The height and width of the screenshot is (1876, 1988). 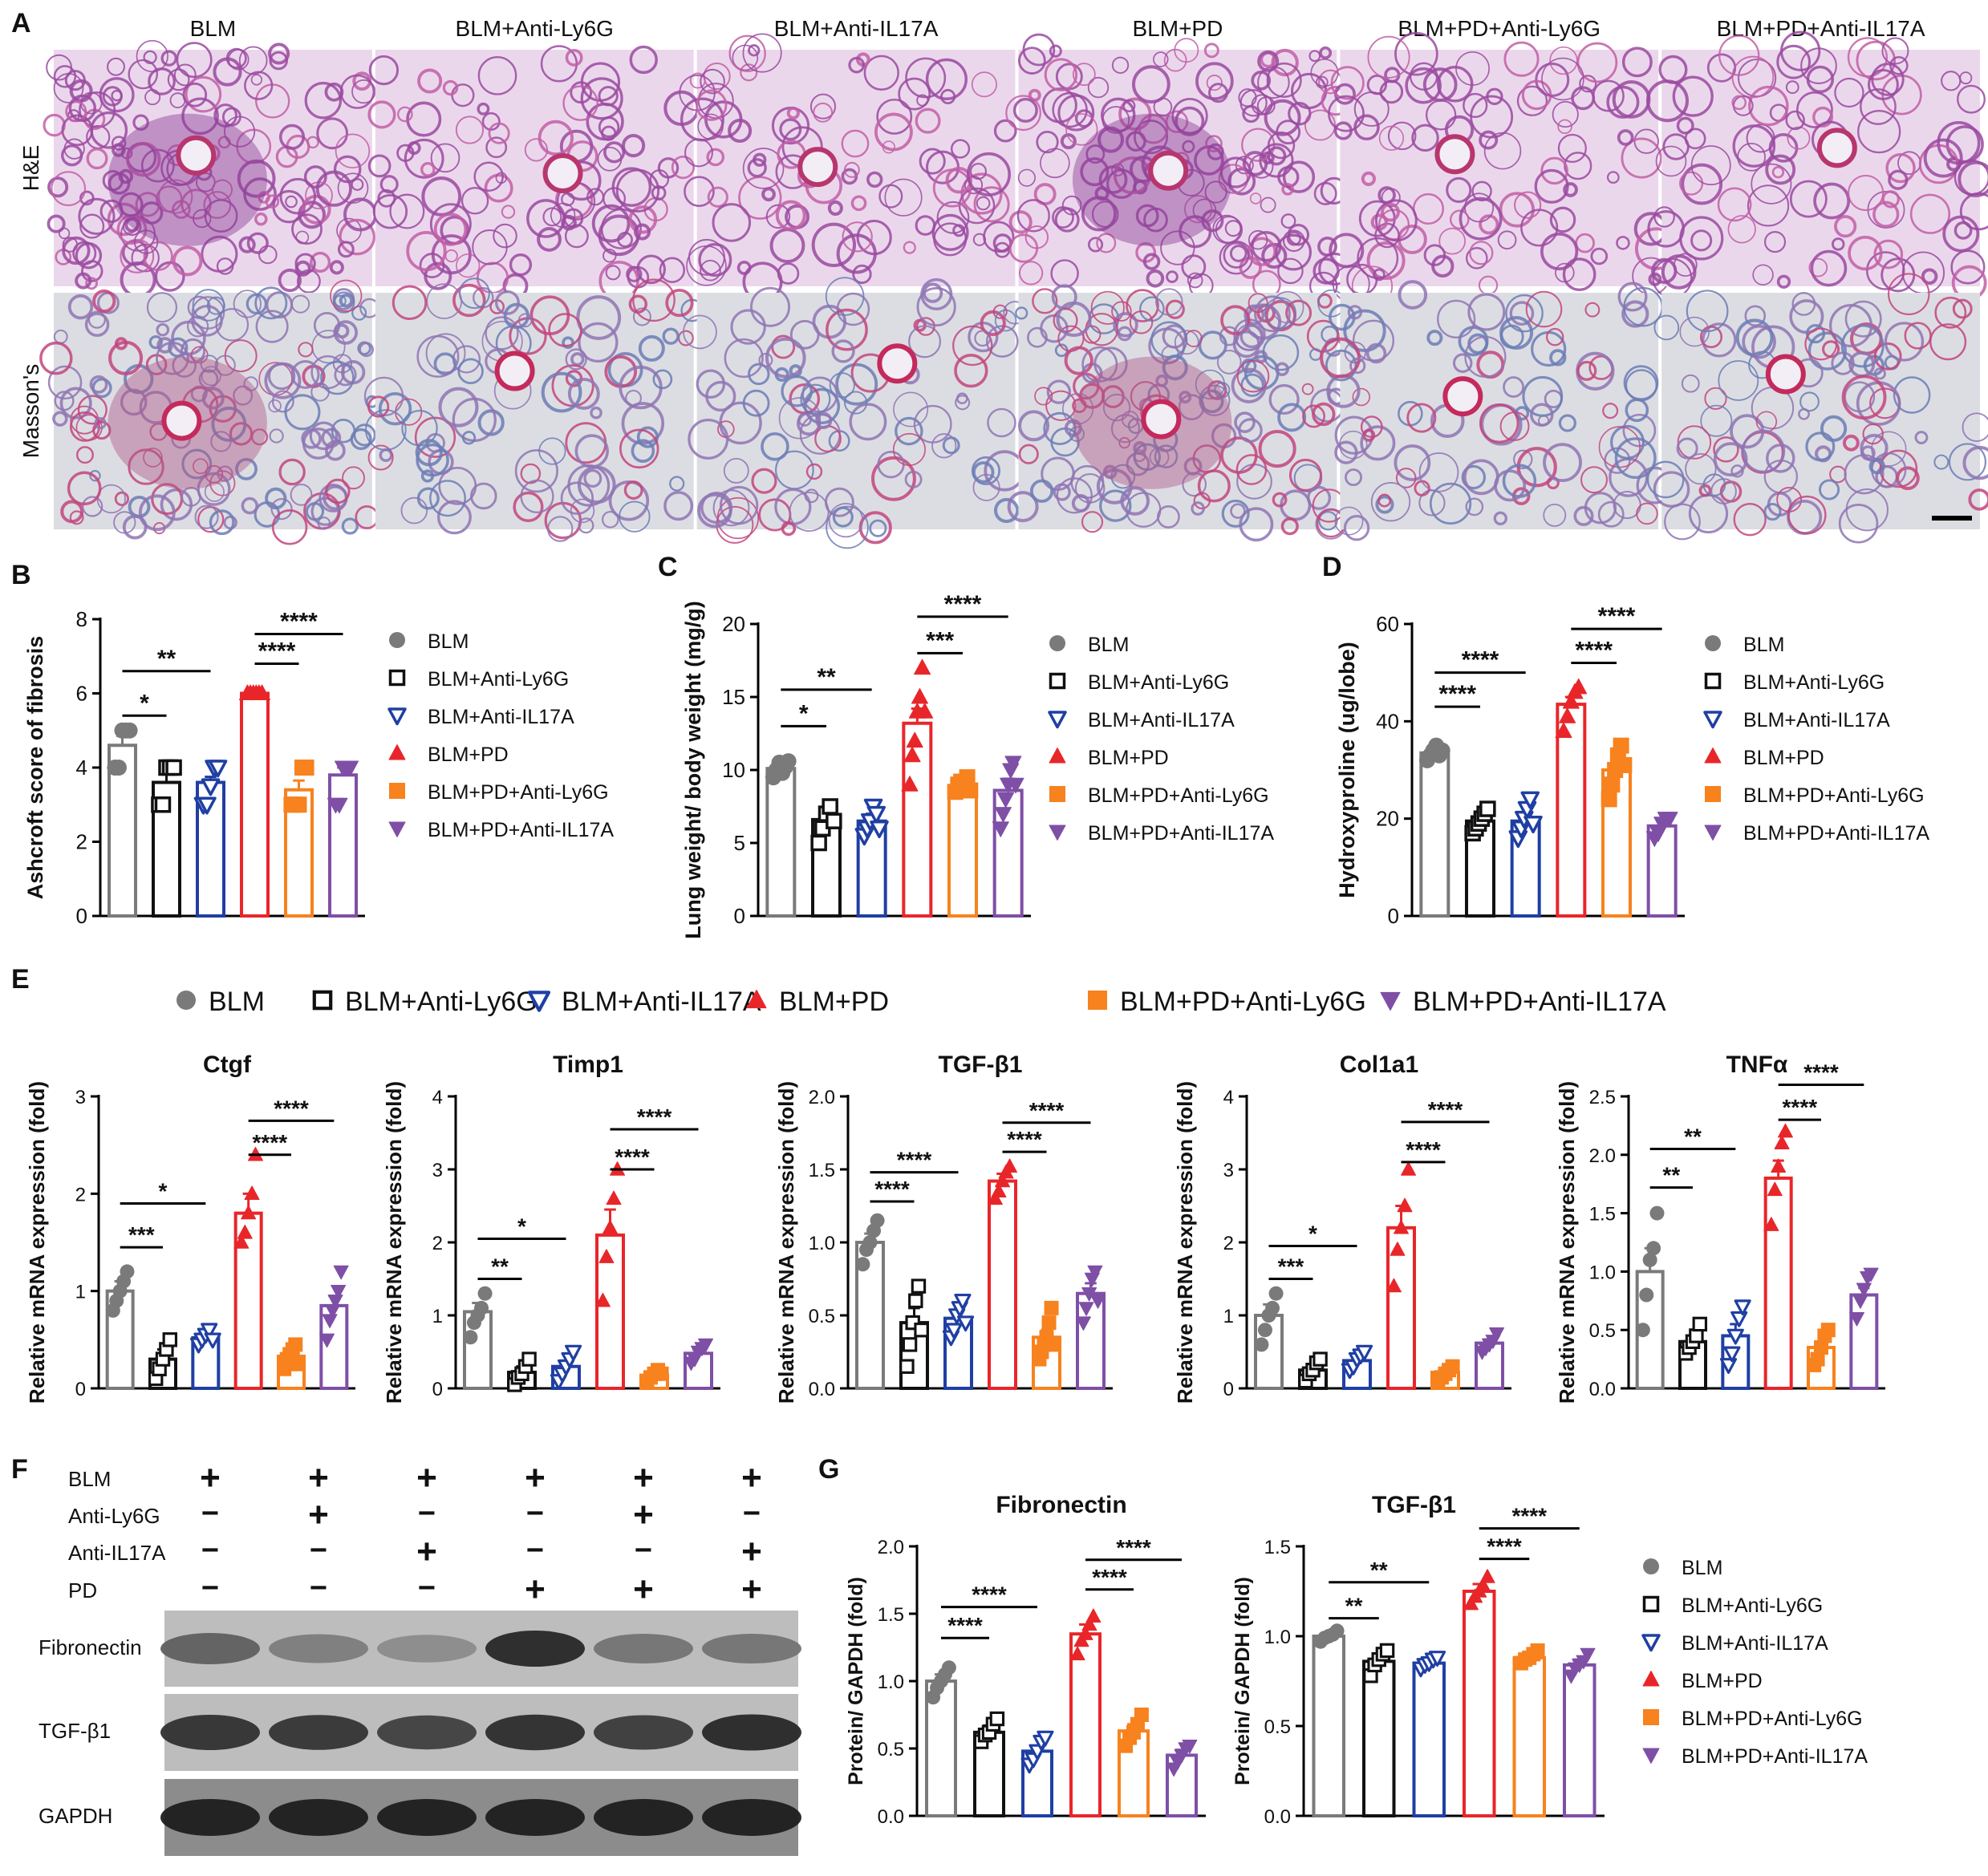 I want to click on y-tick-label: 5, so click(x=739, y=843).